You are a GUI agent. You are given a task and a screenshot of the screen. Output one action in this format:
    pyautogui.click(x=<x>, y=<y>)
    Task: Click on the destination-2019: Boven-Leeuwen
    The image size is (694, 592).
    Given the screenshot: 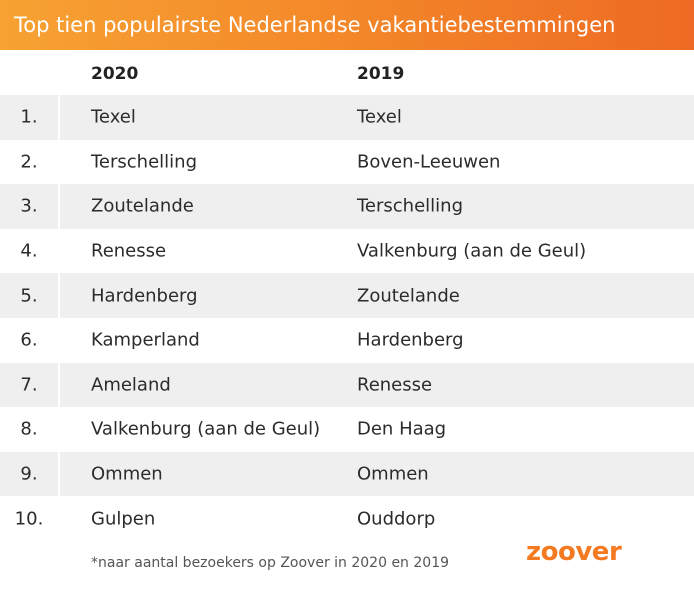 What is the action you would take?
    pyautogui.click(x=429, y=162)
    